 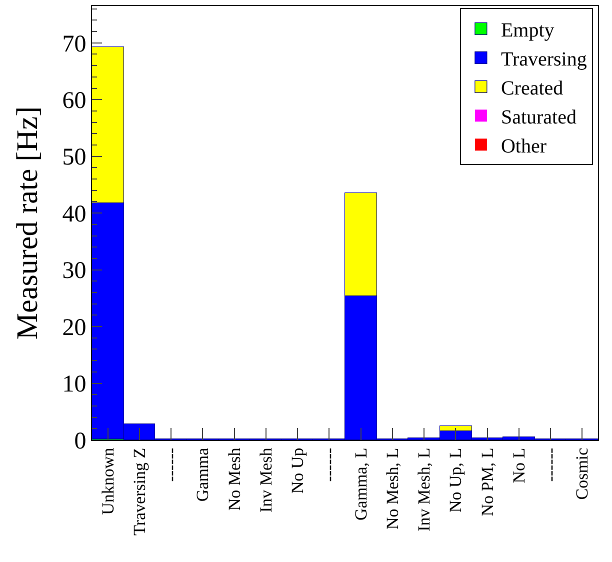 I want to click on y-tick-label: 0, so click(x=80, y=441).